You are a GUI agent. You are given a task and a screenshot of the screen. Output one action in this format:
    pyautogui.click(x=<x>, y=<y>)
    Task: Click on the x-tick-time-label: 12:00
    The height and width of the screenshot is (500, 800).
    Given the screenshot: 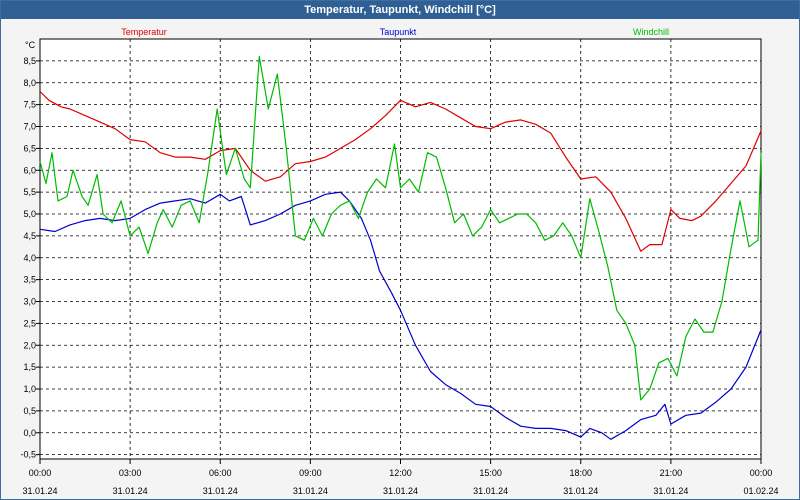 What is the action you would take?
    pyautogui.click(x=400, y=473)
    